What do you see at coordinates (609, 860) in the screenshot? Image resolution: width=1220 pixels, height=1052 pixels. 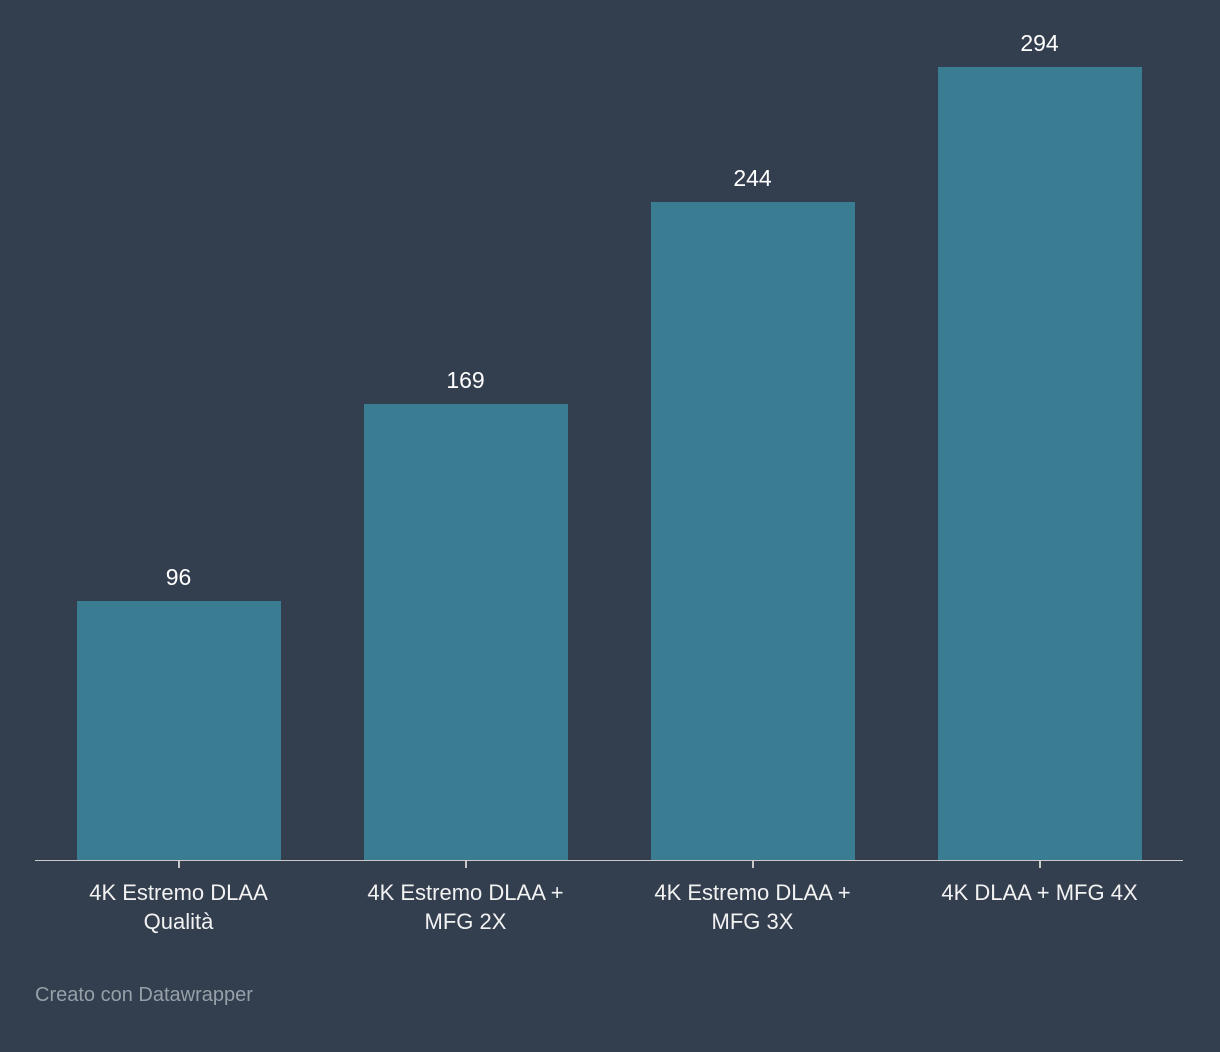 I see `x-axis-line` at bounding box center [609, 860].